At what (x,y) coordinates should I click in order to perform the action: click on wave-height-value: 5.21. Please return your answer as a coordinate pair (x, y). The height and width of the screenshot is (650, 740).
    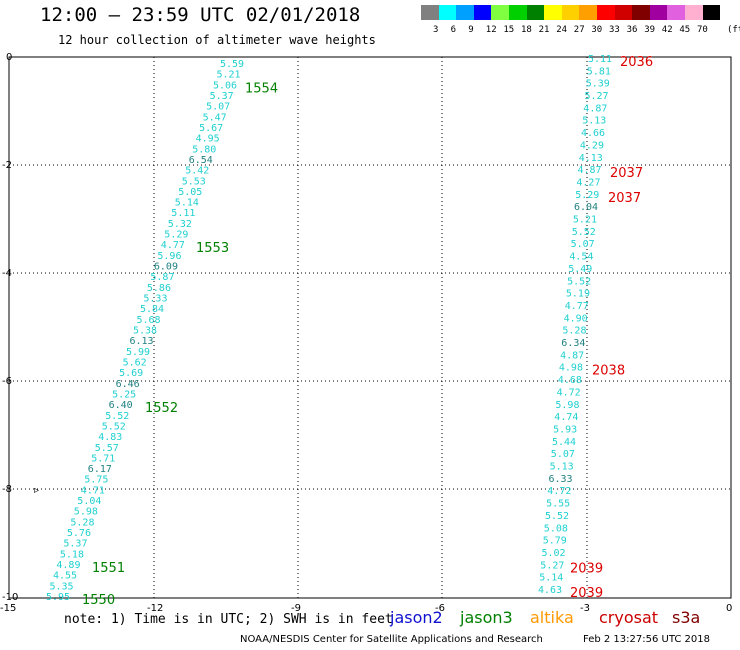
    Looking at the image, I should click on (585, 220).